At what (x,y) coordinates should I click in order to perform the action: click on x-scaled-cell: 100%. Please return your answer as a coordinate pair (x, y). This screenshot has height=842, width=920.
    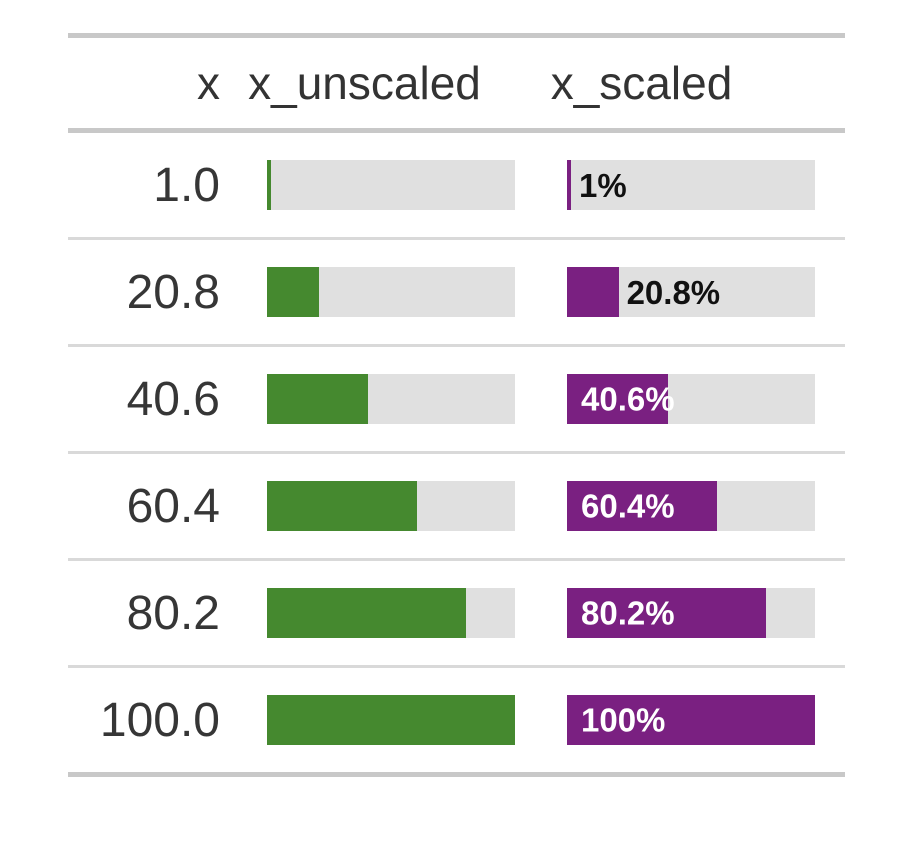
    Looking at the image, I should click on (692, 720).